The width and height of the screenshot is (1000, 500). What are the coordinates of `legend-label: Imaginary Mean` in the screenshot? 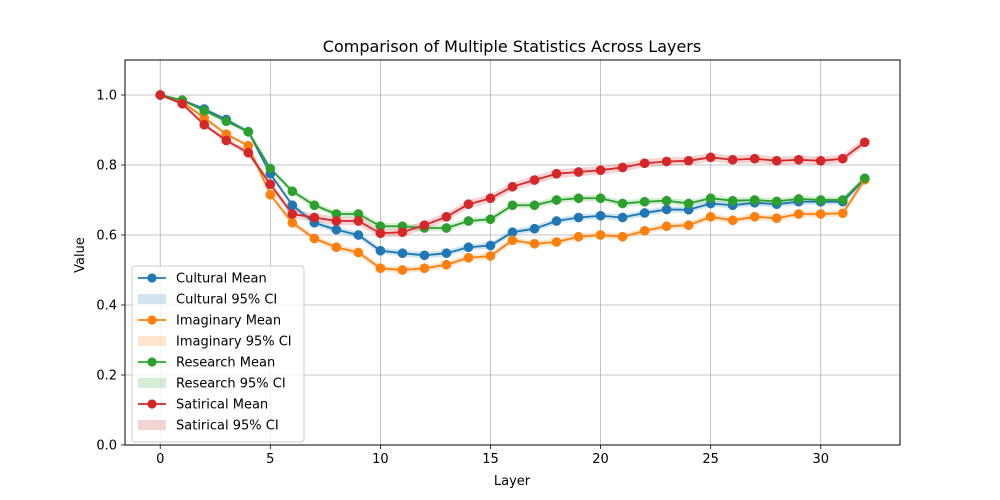 It's located at (228, 321).